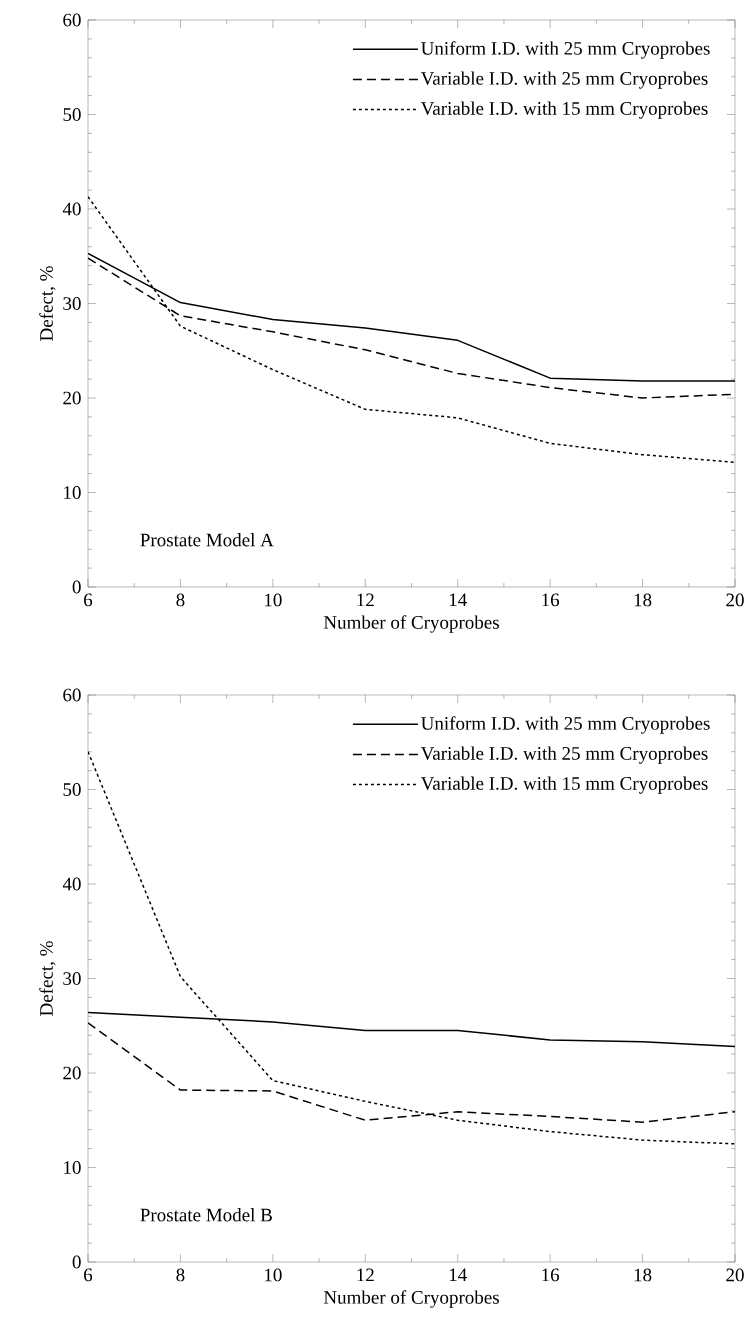 The width and height of the screenshot is (752, 1340). Describe the element at coordinates (206, 1215) in the screenshot. I see `annotation: Prostate Model B` at that location.